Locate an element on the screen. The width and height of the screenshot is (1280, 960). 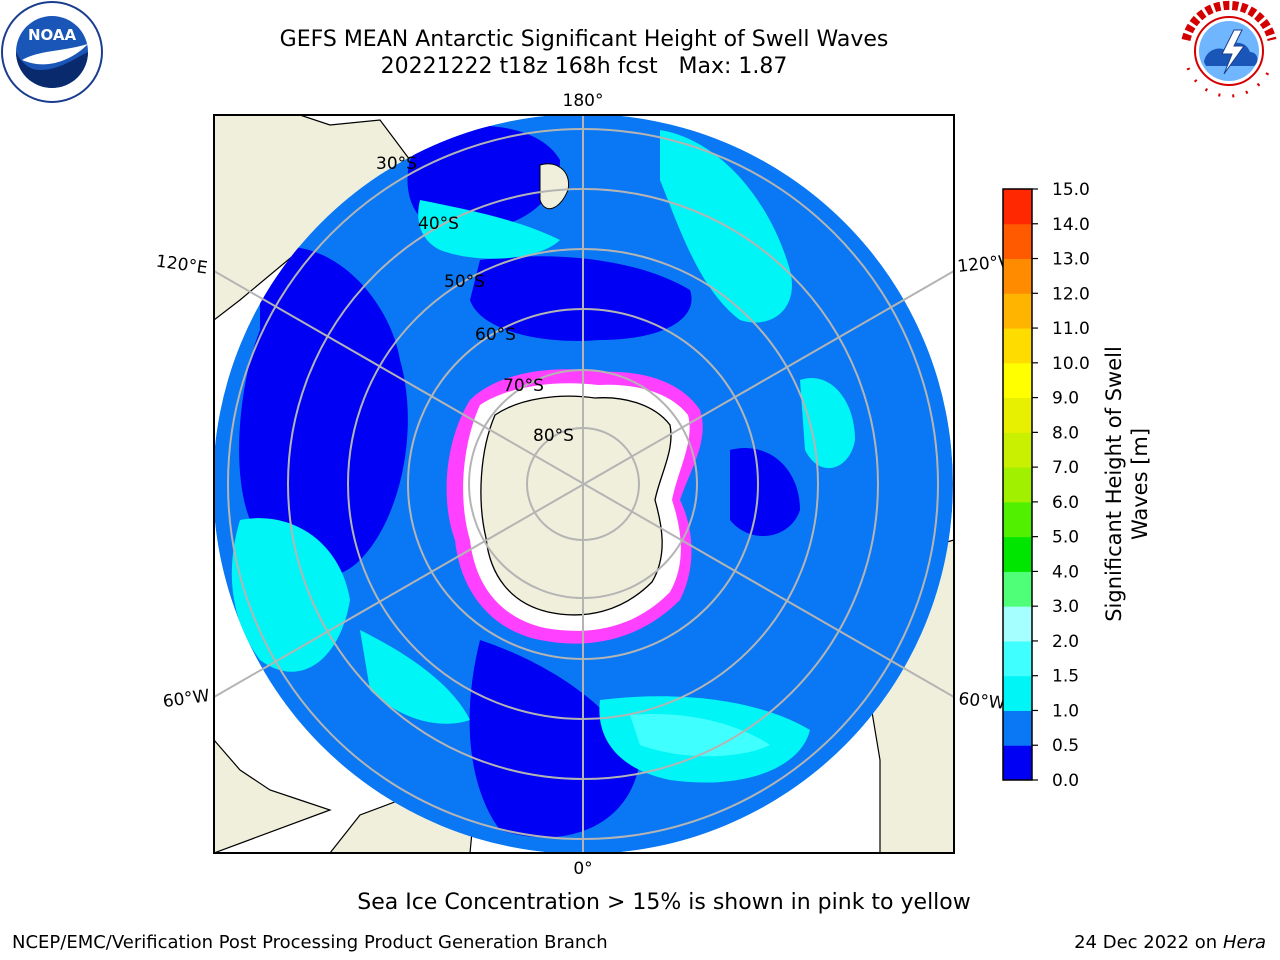
madagascar-land is located at coordinates (273, 796).